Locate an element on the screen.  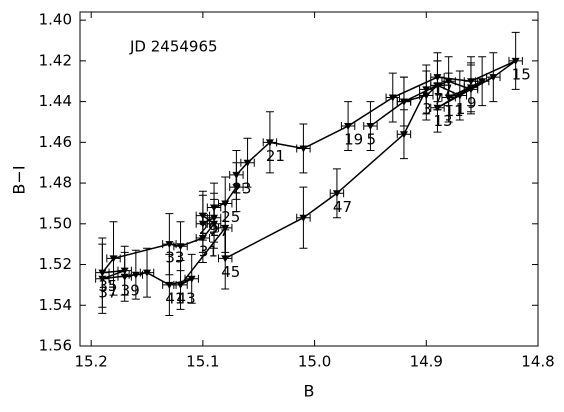
point-label: 3 is located at coordinates (427, 109).